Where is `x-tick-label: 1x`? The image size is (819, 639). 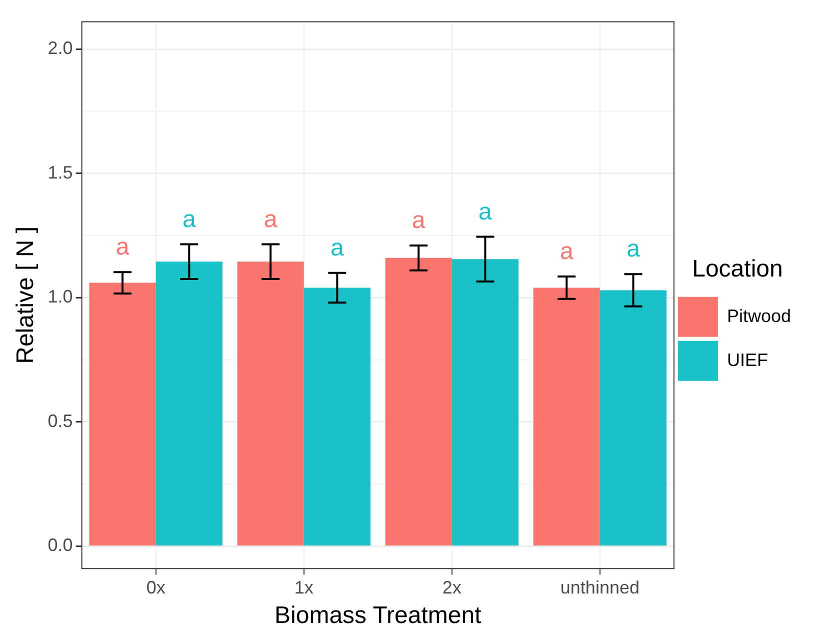
x-tick-label: 1x is located at coordinates (304, 587).